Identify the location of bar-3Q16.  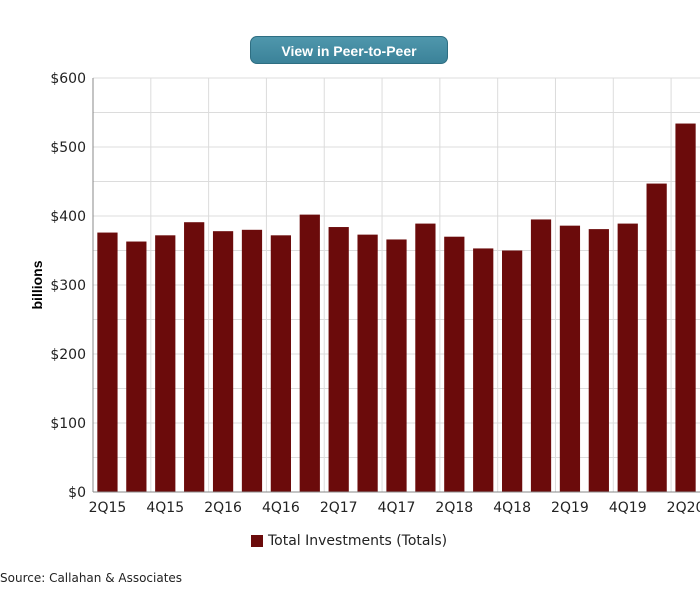
(252, 361).